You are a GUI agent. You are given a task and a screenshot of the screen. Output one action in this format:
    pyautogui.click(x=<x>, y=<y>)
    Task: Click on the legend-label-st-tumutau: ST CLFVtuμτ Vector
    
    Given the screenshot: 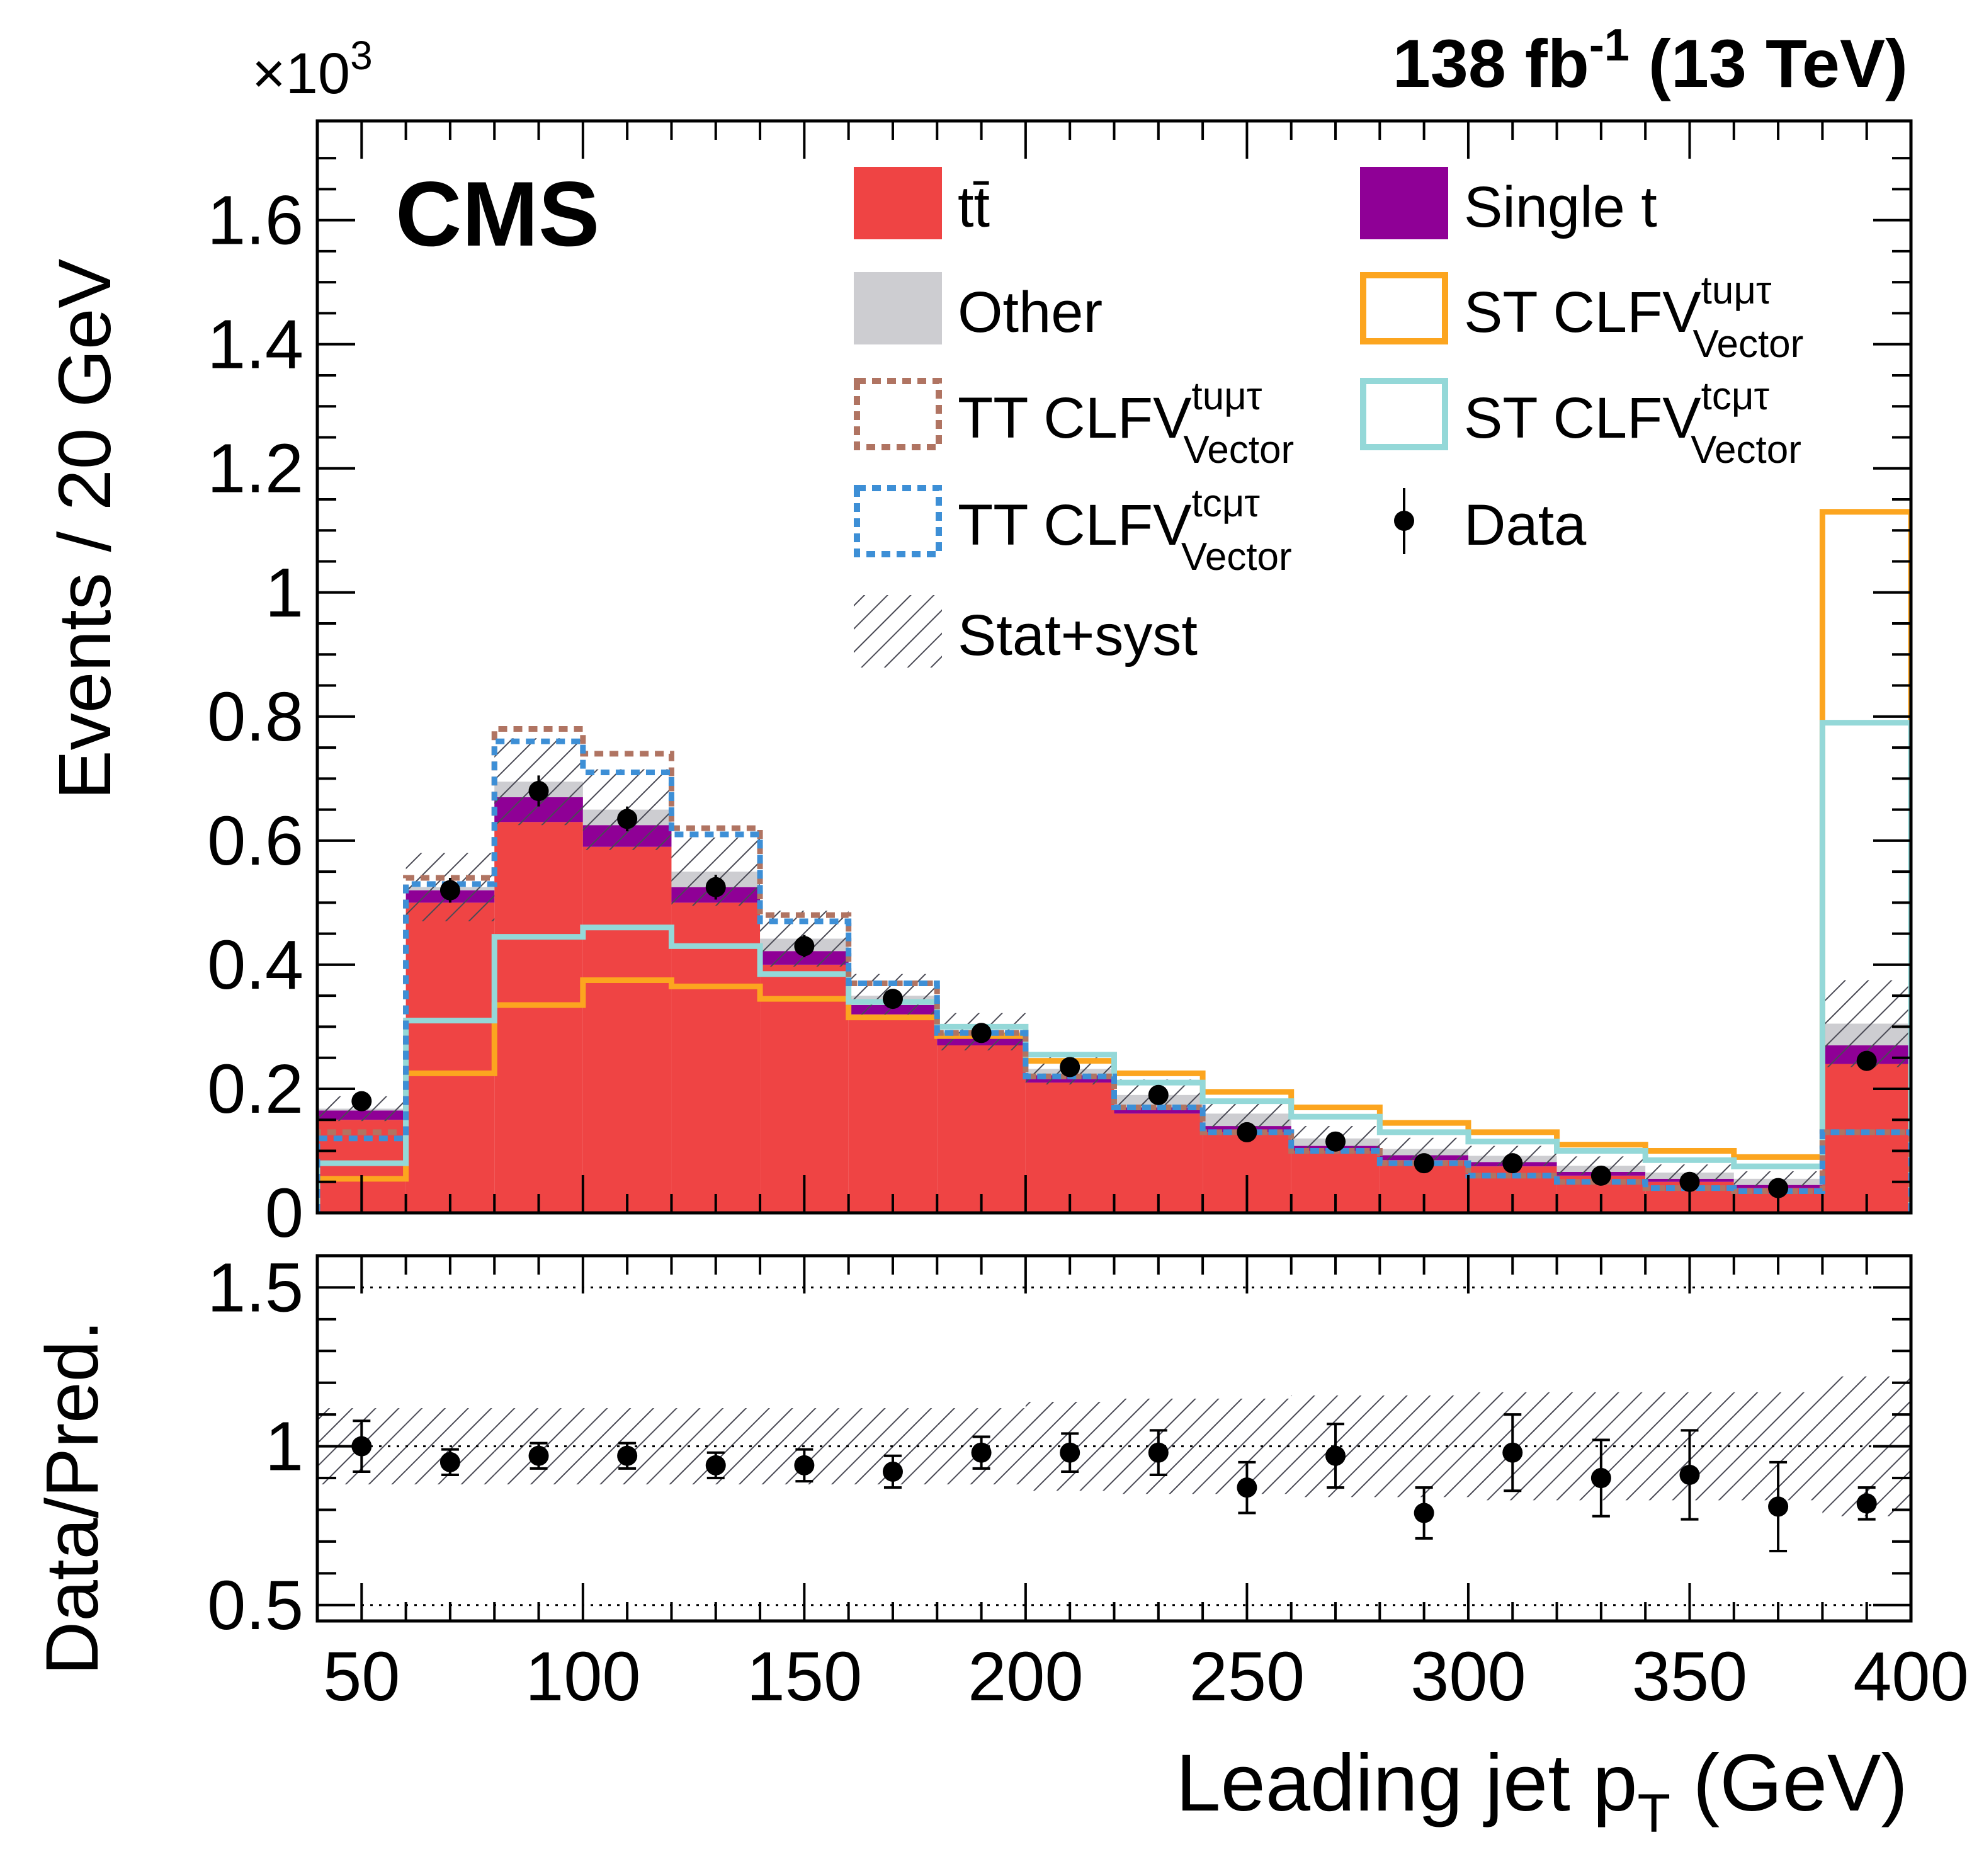 What is the action you would take?
    pyautogui.click(x=1633, y=317)
    